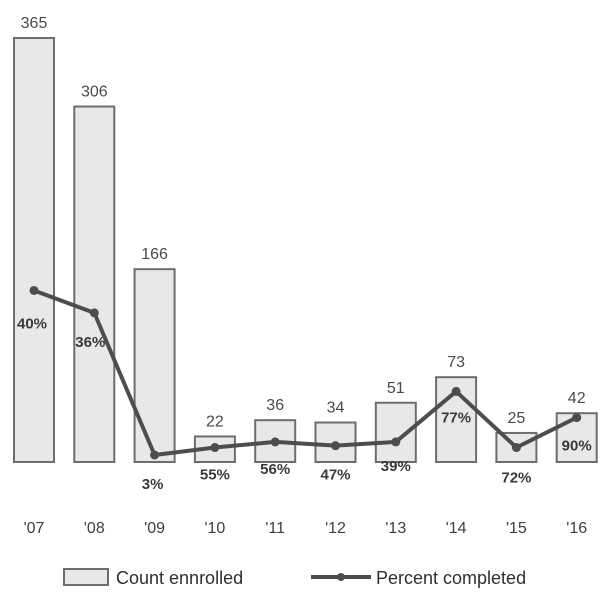 The image size is (602, 593). Describe the element at coordinates (94, 528) in the screenshot. I see `x-tick-label-1: '08` at that location.